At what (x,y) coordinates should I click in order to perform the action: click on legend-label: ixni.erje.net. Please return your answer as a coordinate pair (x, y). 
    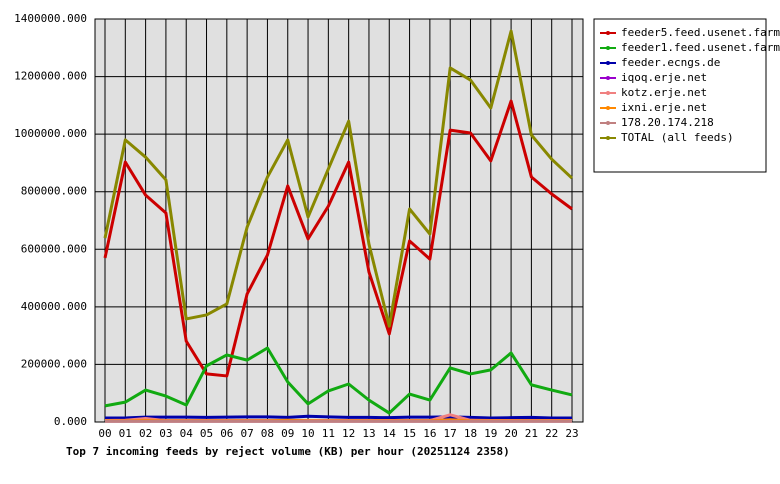
    Looking at the image, I should click on (664, 107).